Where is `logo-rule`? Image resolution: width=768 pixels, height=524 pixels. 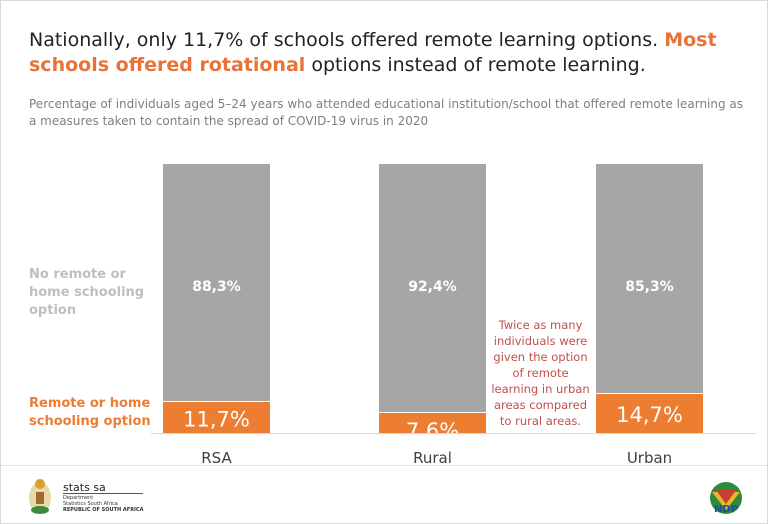 logo-rule is located at coordinates (103, 493).